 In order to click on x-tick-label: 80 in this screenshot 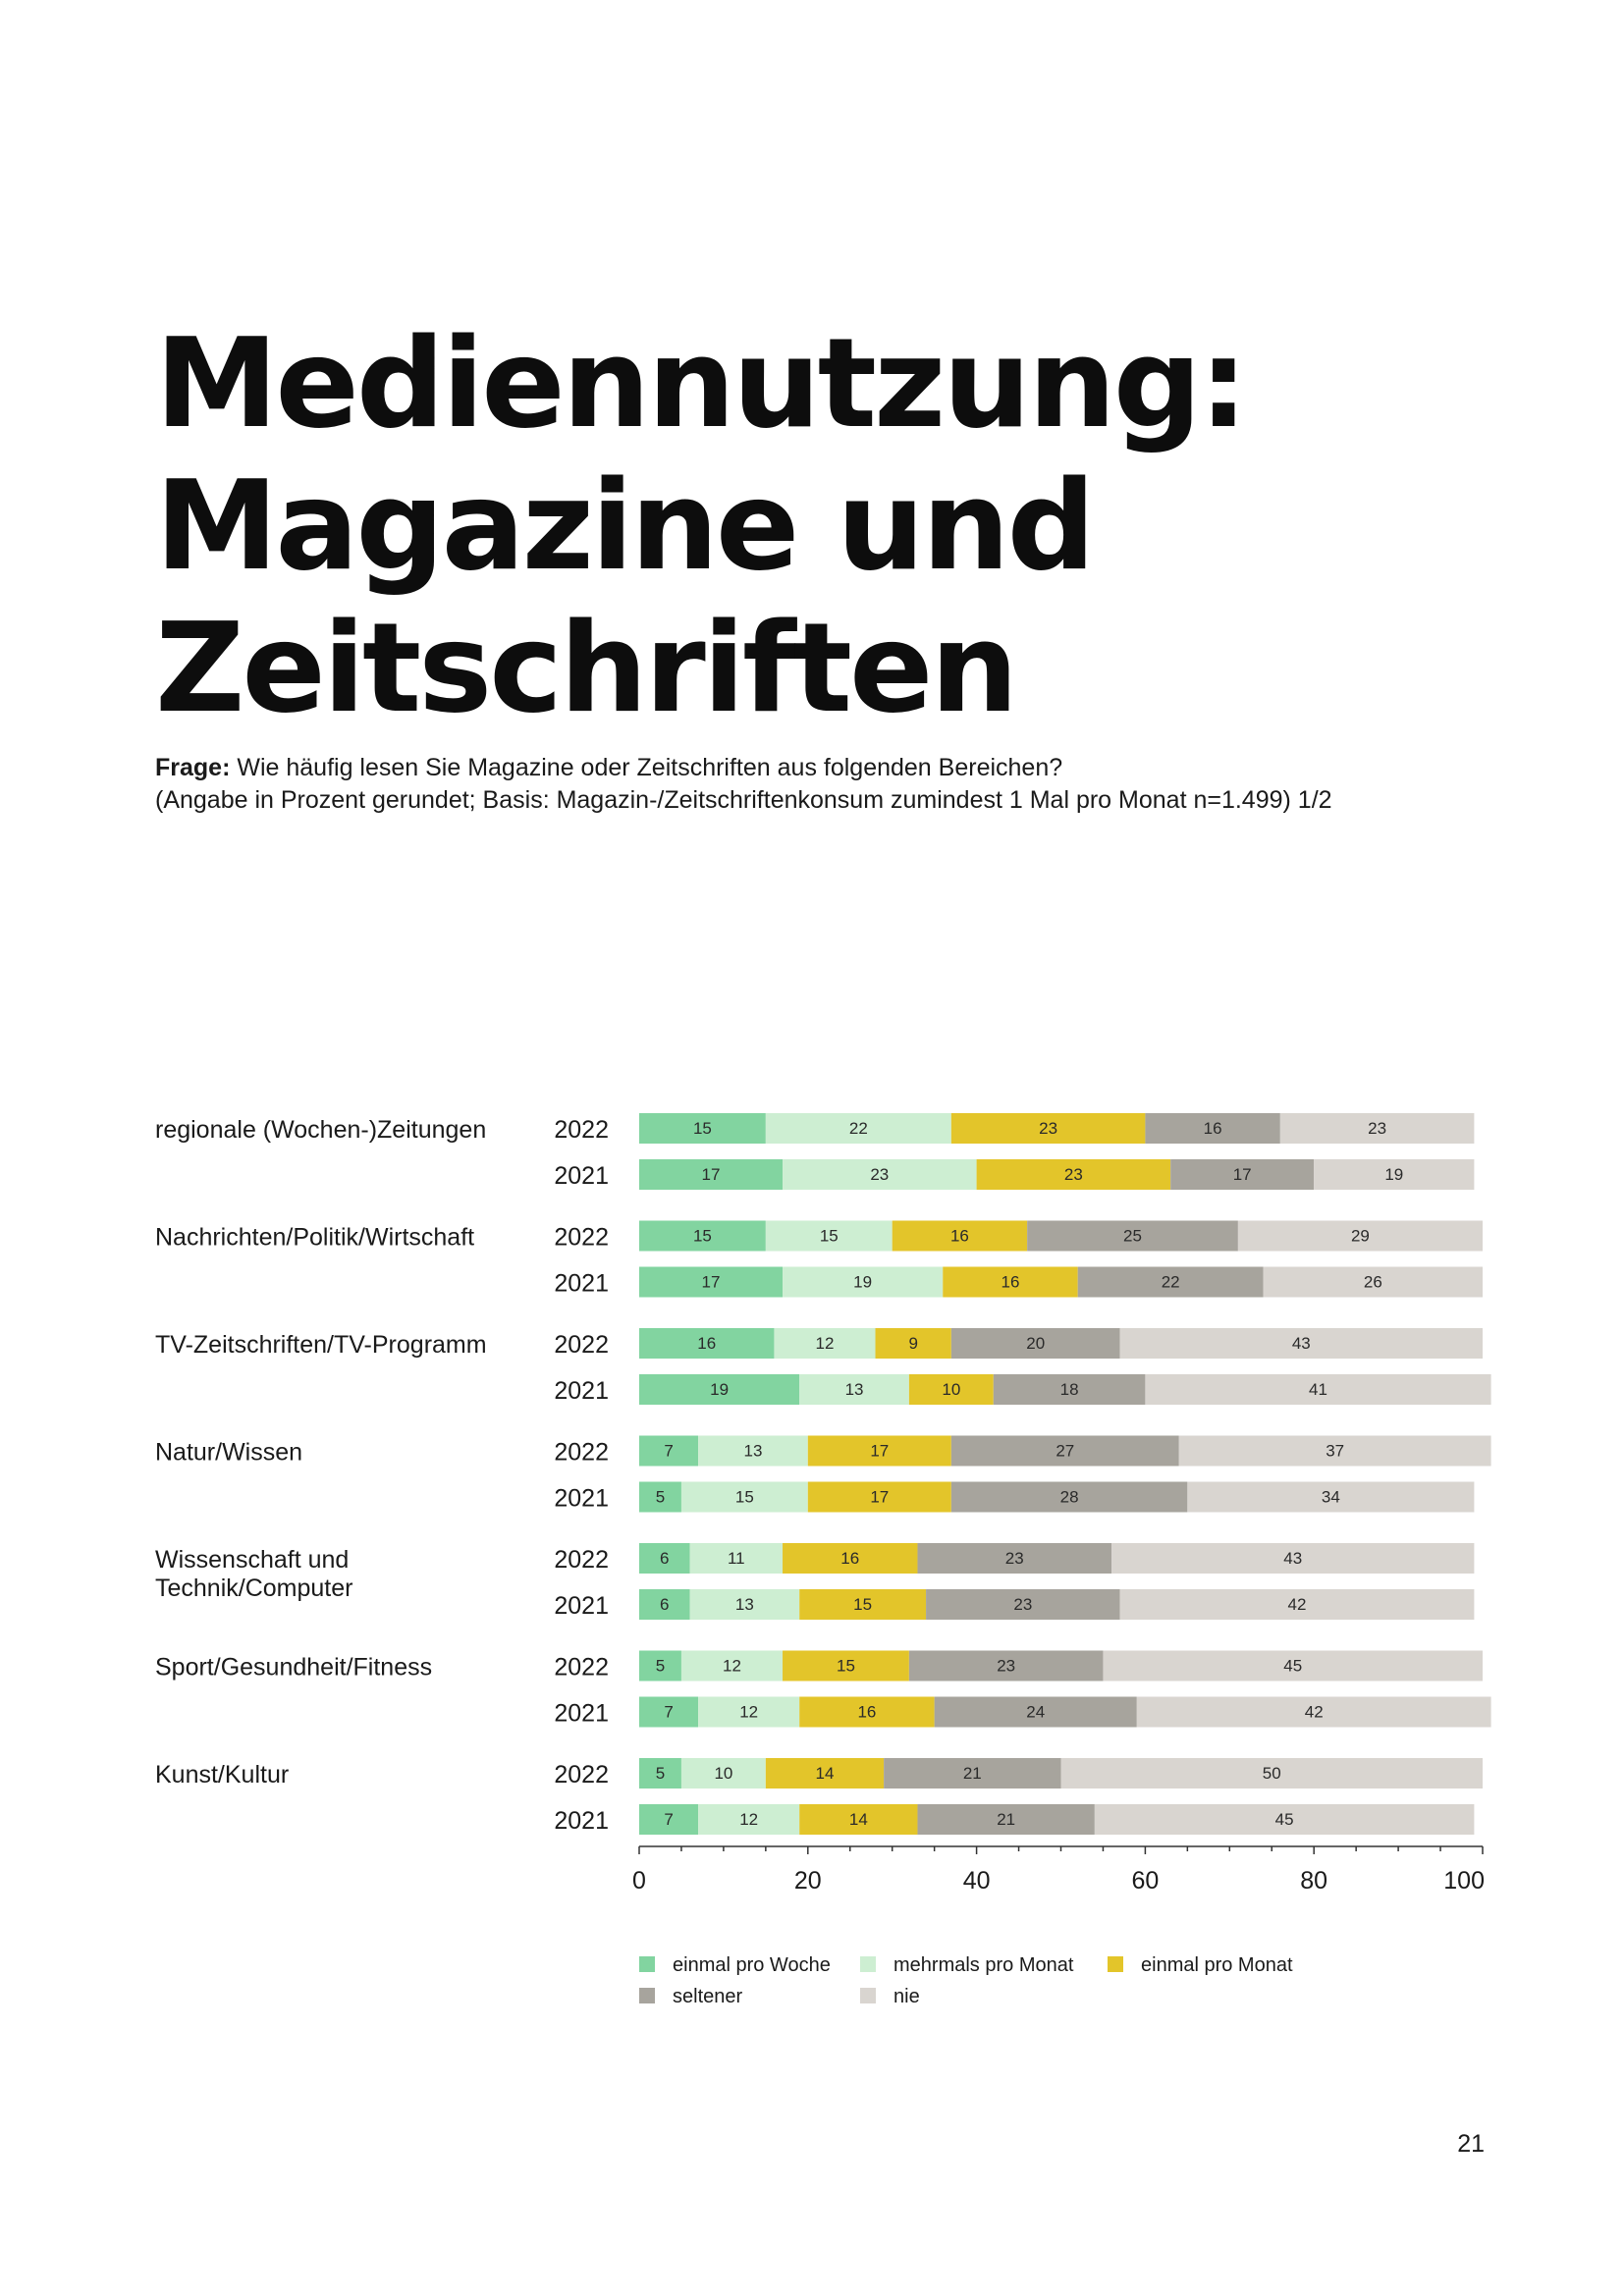, I will do `click(1313, 1881)`.